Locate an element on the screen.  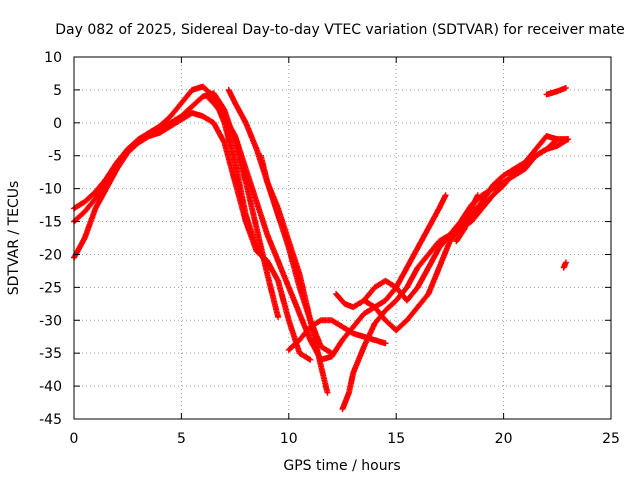
x-tick-label: 20 is located at coordinates (504, 439).